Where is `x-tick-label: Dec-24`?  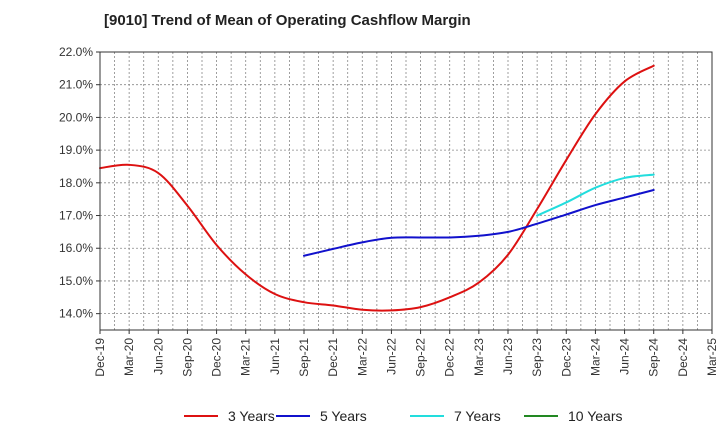 x-tick-label: Dec-24 is located at coordinates (683, 357).